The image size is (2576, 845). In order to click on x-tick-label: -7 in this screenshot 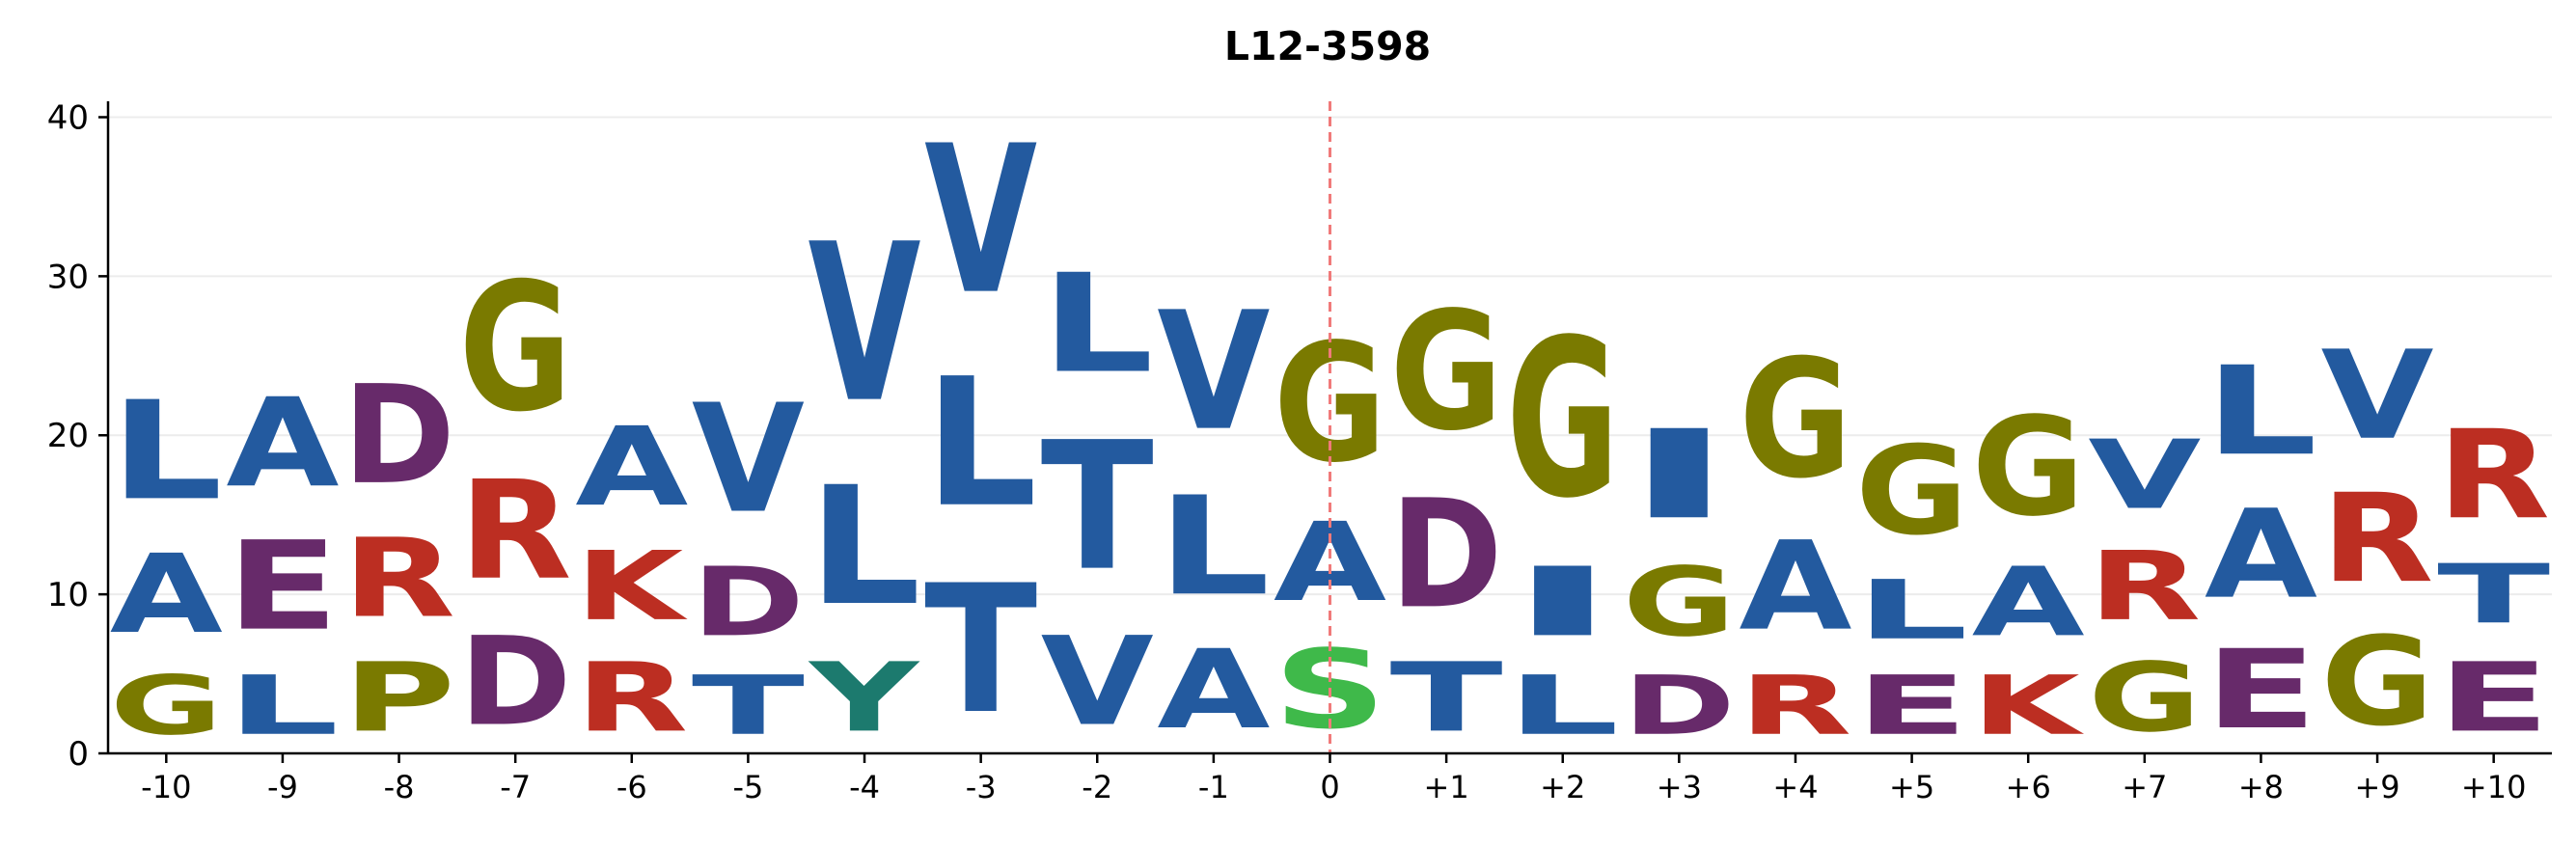, I will do `click(516, 787)`.